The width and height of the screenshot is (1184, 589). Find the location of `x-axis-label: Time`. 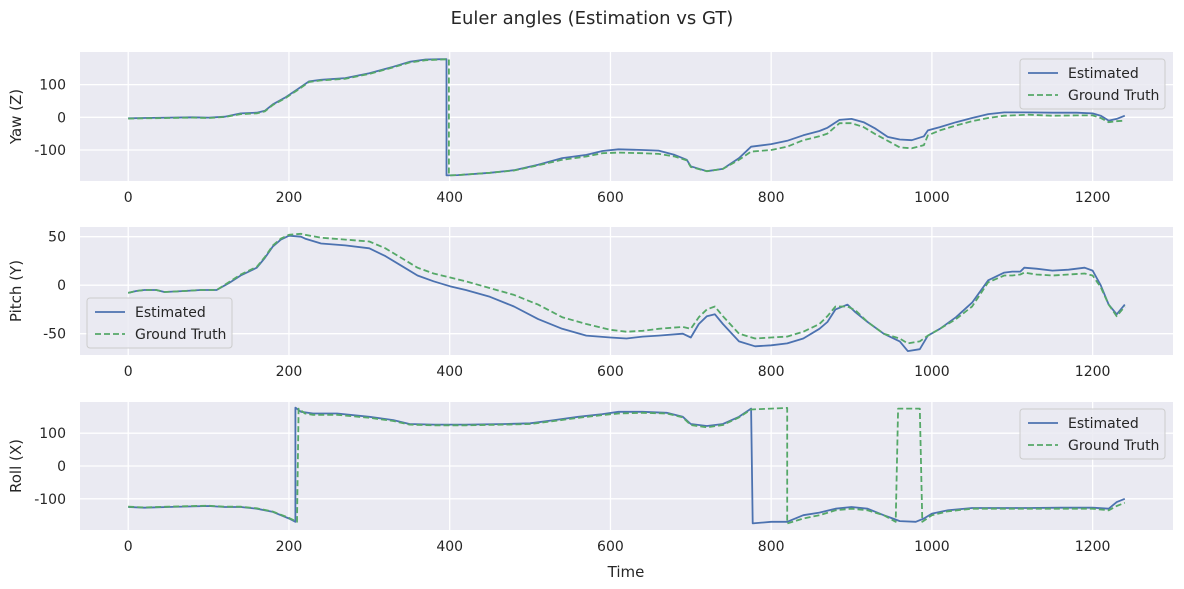

x-axis-label: Time is located at coordinates (626, 572).